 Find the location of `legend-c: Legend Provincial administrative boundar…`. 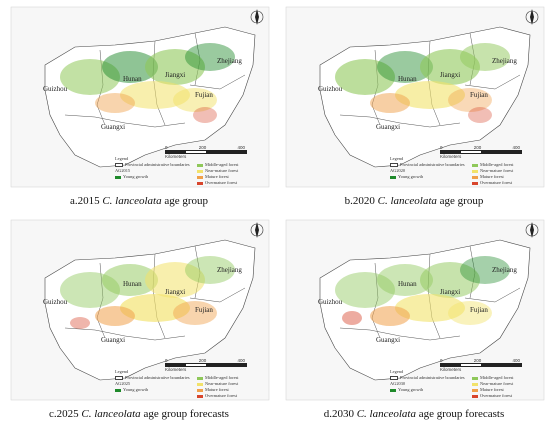

legend-c: Legend Provincial administrative boundar… is located at coordinates (152, 380).